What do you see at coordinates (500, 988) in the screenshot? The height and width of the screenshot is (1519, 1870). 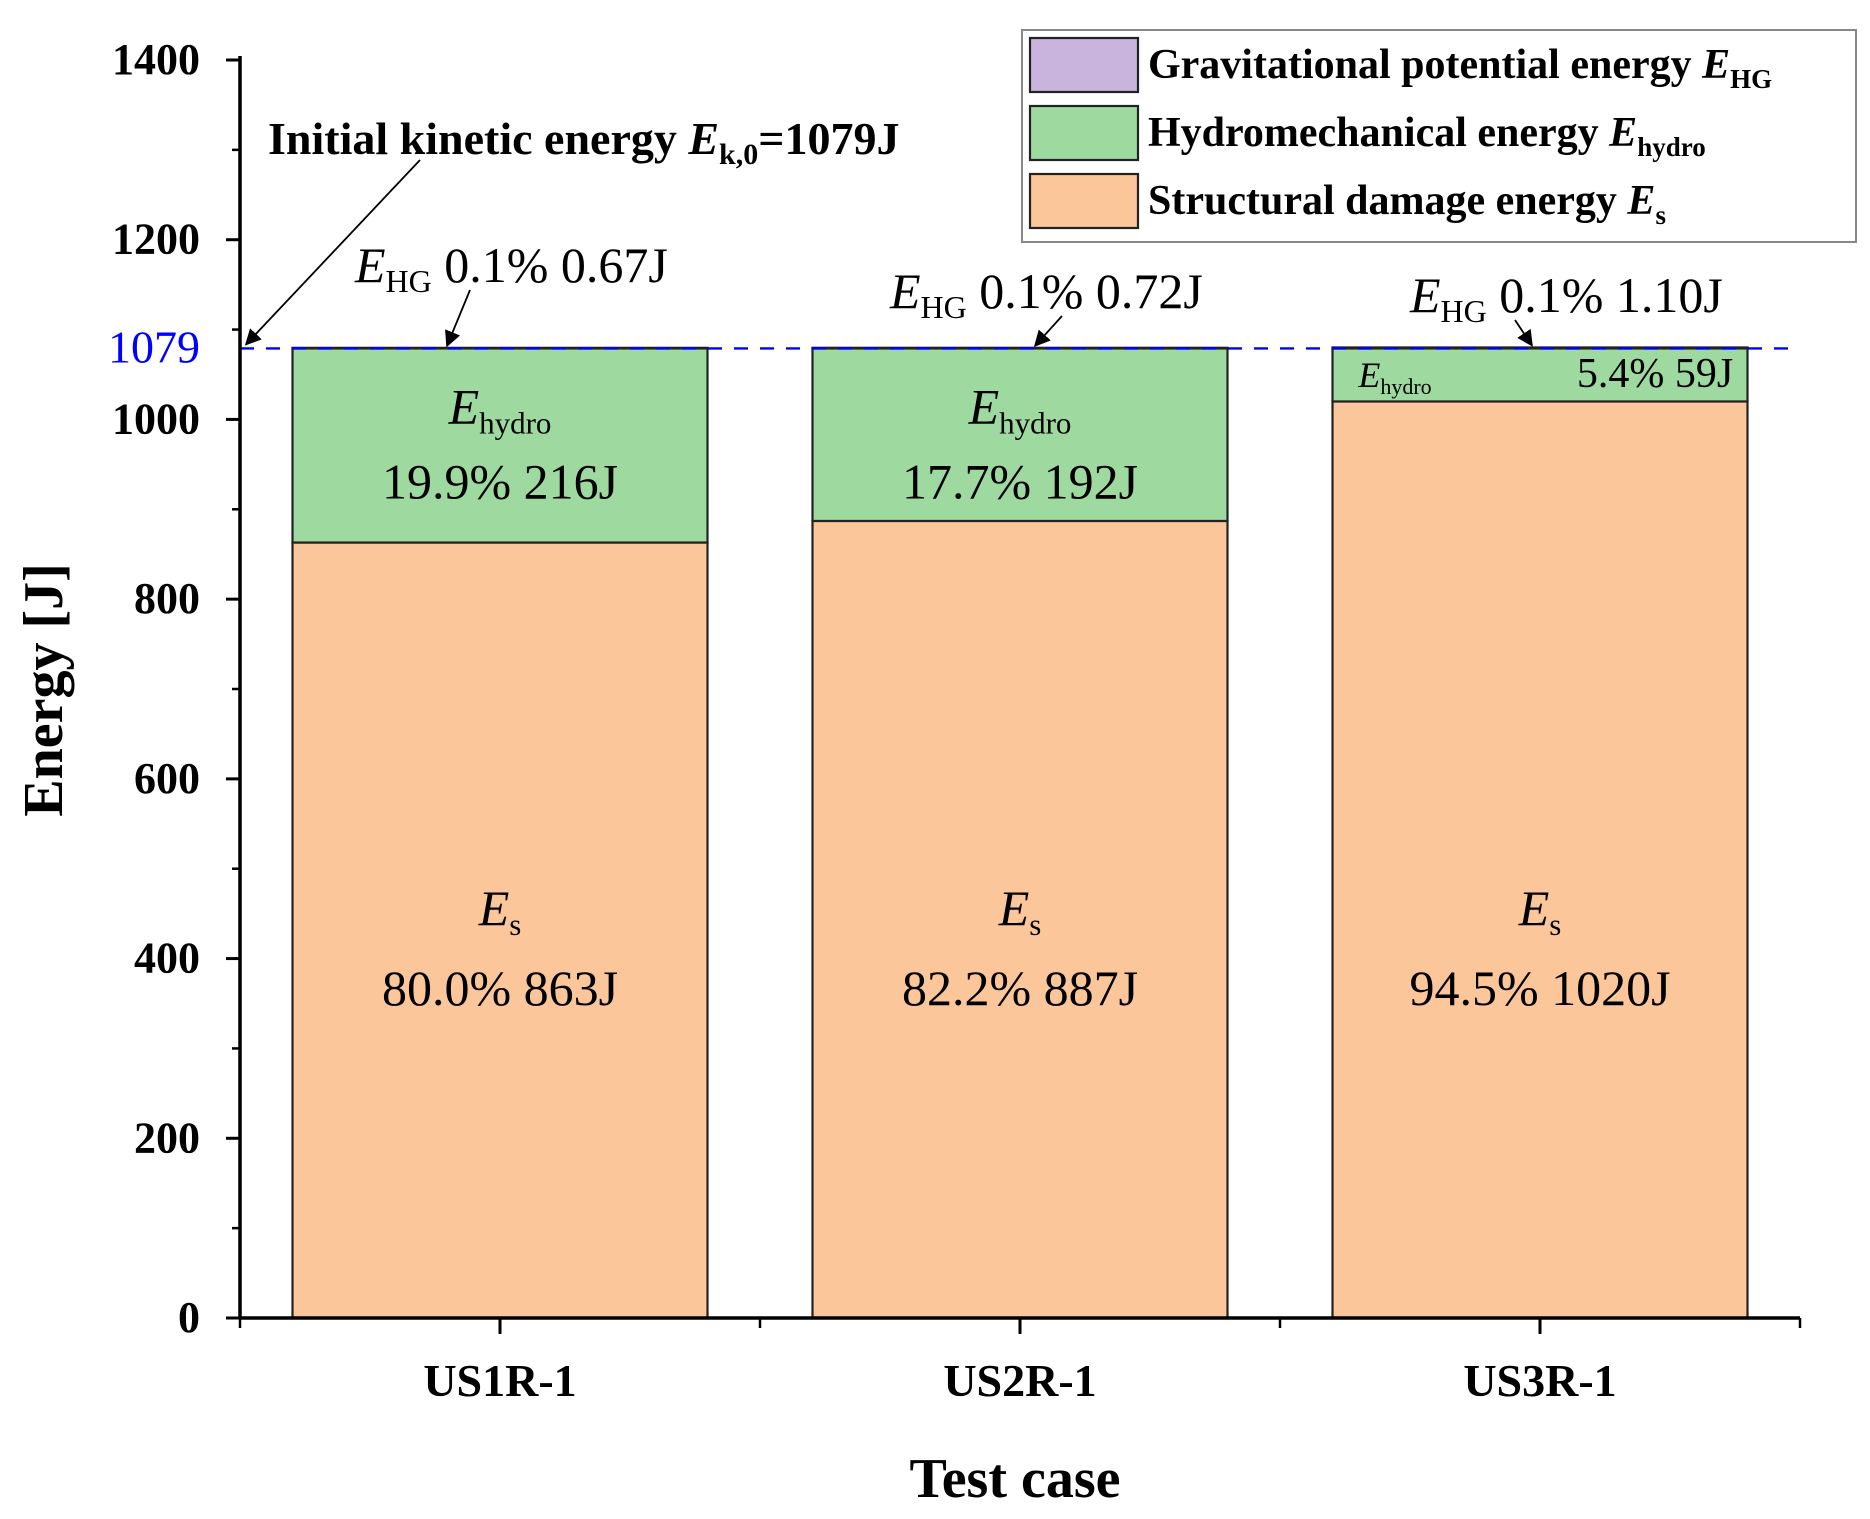 I see `label-Es-value-US1R-1: 80.0% 863J` at bounding box center [500, 988].